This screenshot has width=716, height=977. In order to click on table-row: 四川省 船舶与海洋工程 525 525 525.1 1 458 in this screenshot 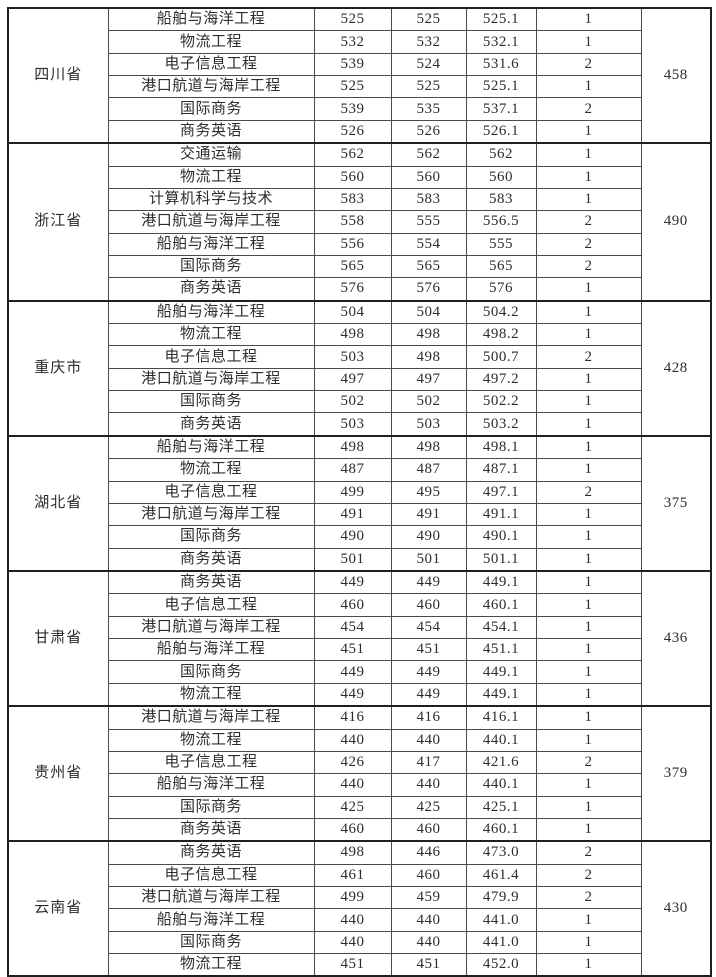, I will do `click(359, 75)`.